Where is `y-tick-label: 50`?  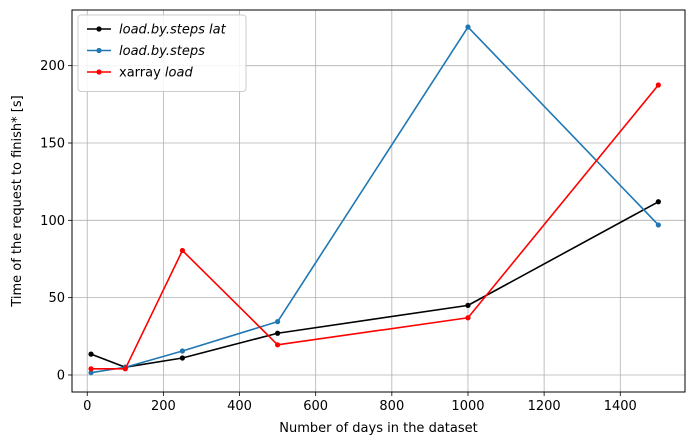 y-tick-label: 50 is located at coordinates (56, 298).